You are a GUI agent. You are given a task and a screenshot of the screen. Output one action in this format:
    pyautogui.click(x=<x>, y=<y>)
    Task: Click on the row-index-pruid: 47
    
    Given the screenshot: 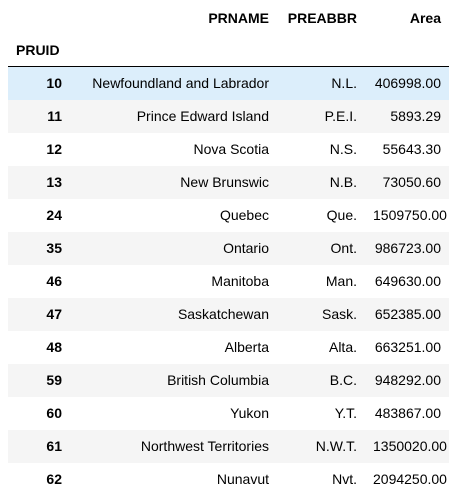 What is the action you would take?
    pyautogui.click(x=54, y=314)
    